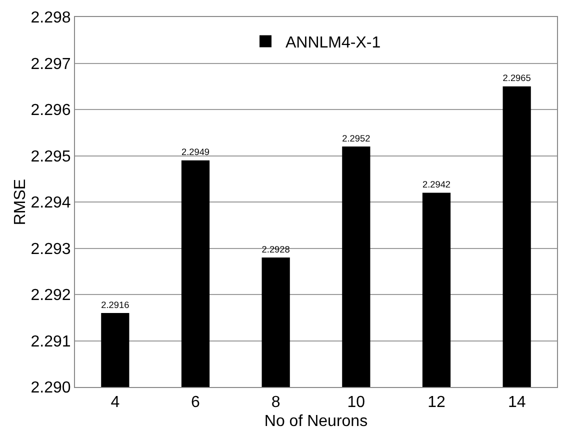 The image size is (569, 437). I want to click on data-label: 2.2949, so click(195, 152).